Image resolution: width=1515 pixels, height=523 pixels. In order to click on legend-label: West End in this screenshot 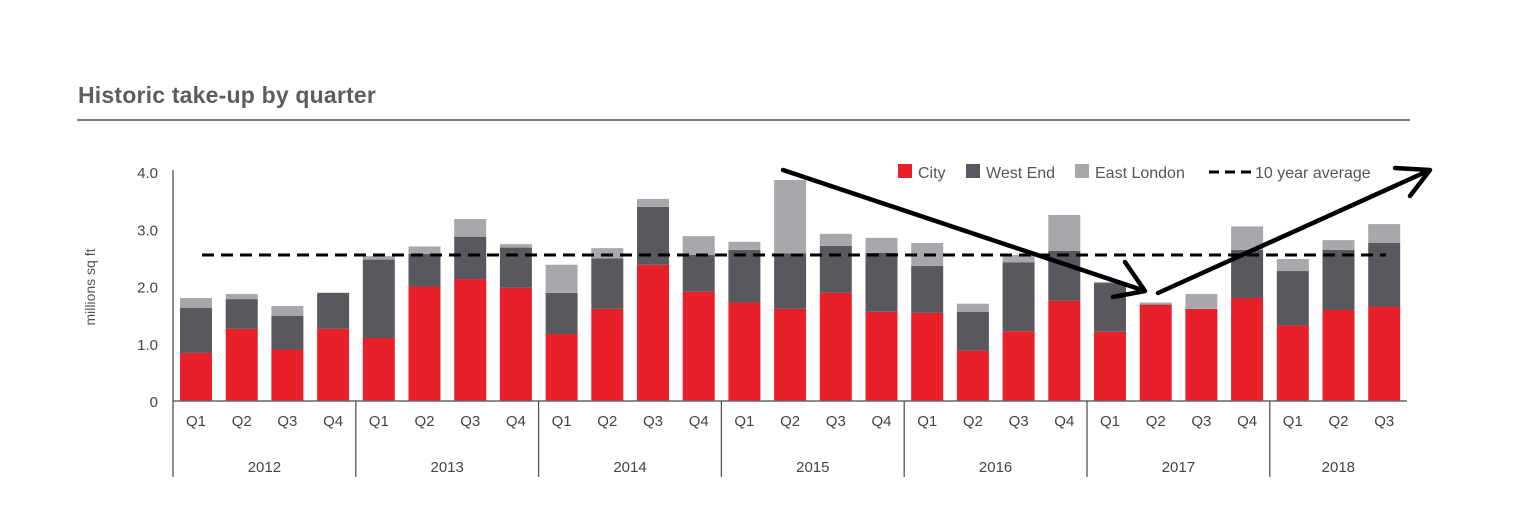, I will do `click(1020, 173)`.